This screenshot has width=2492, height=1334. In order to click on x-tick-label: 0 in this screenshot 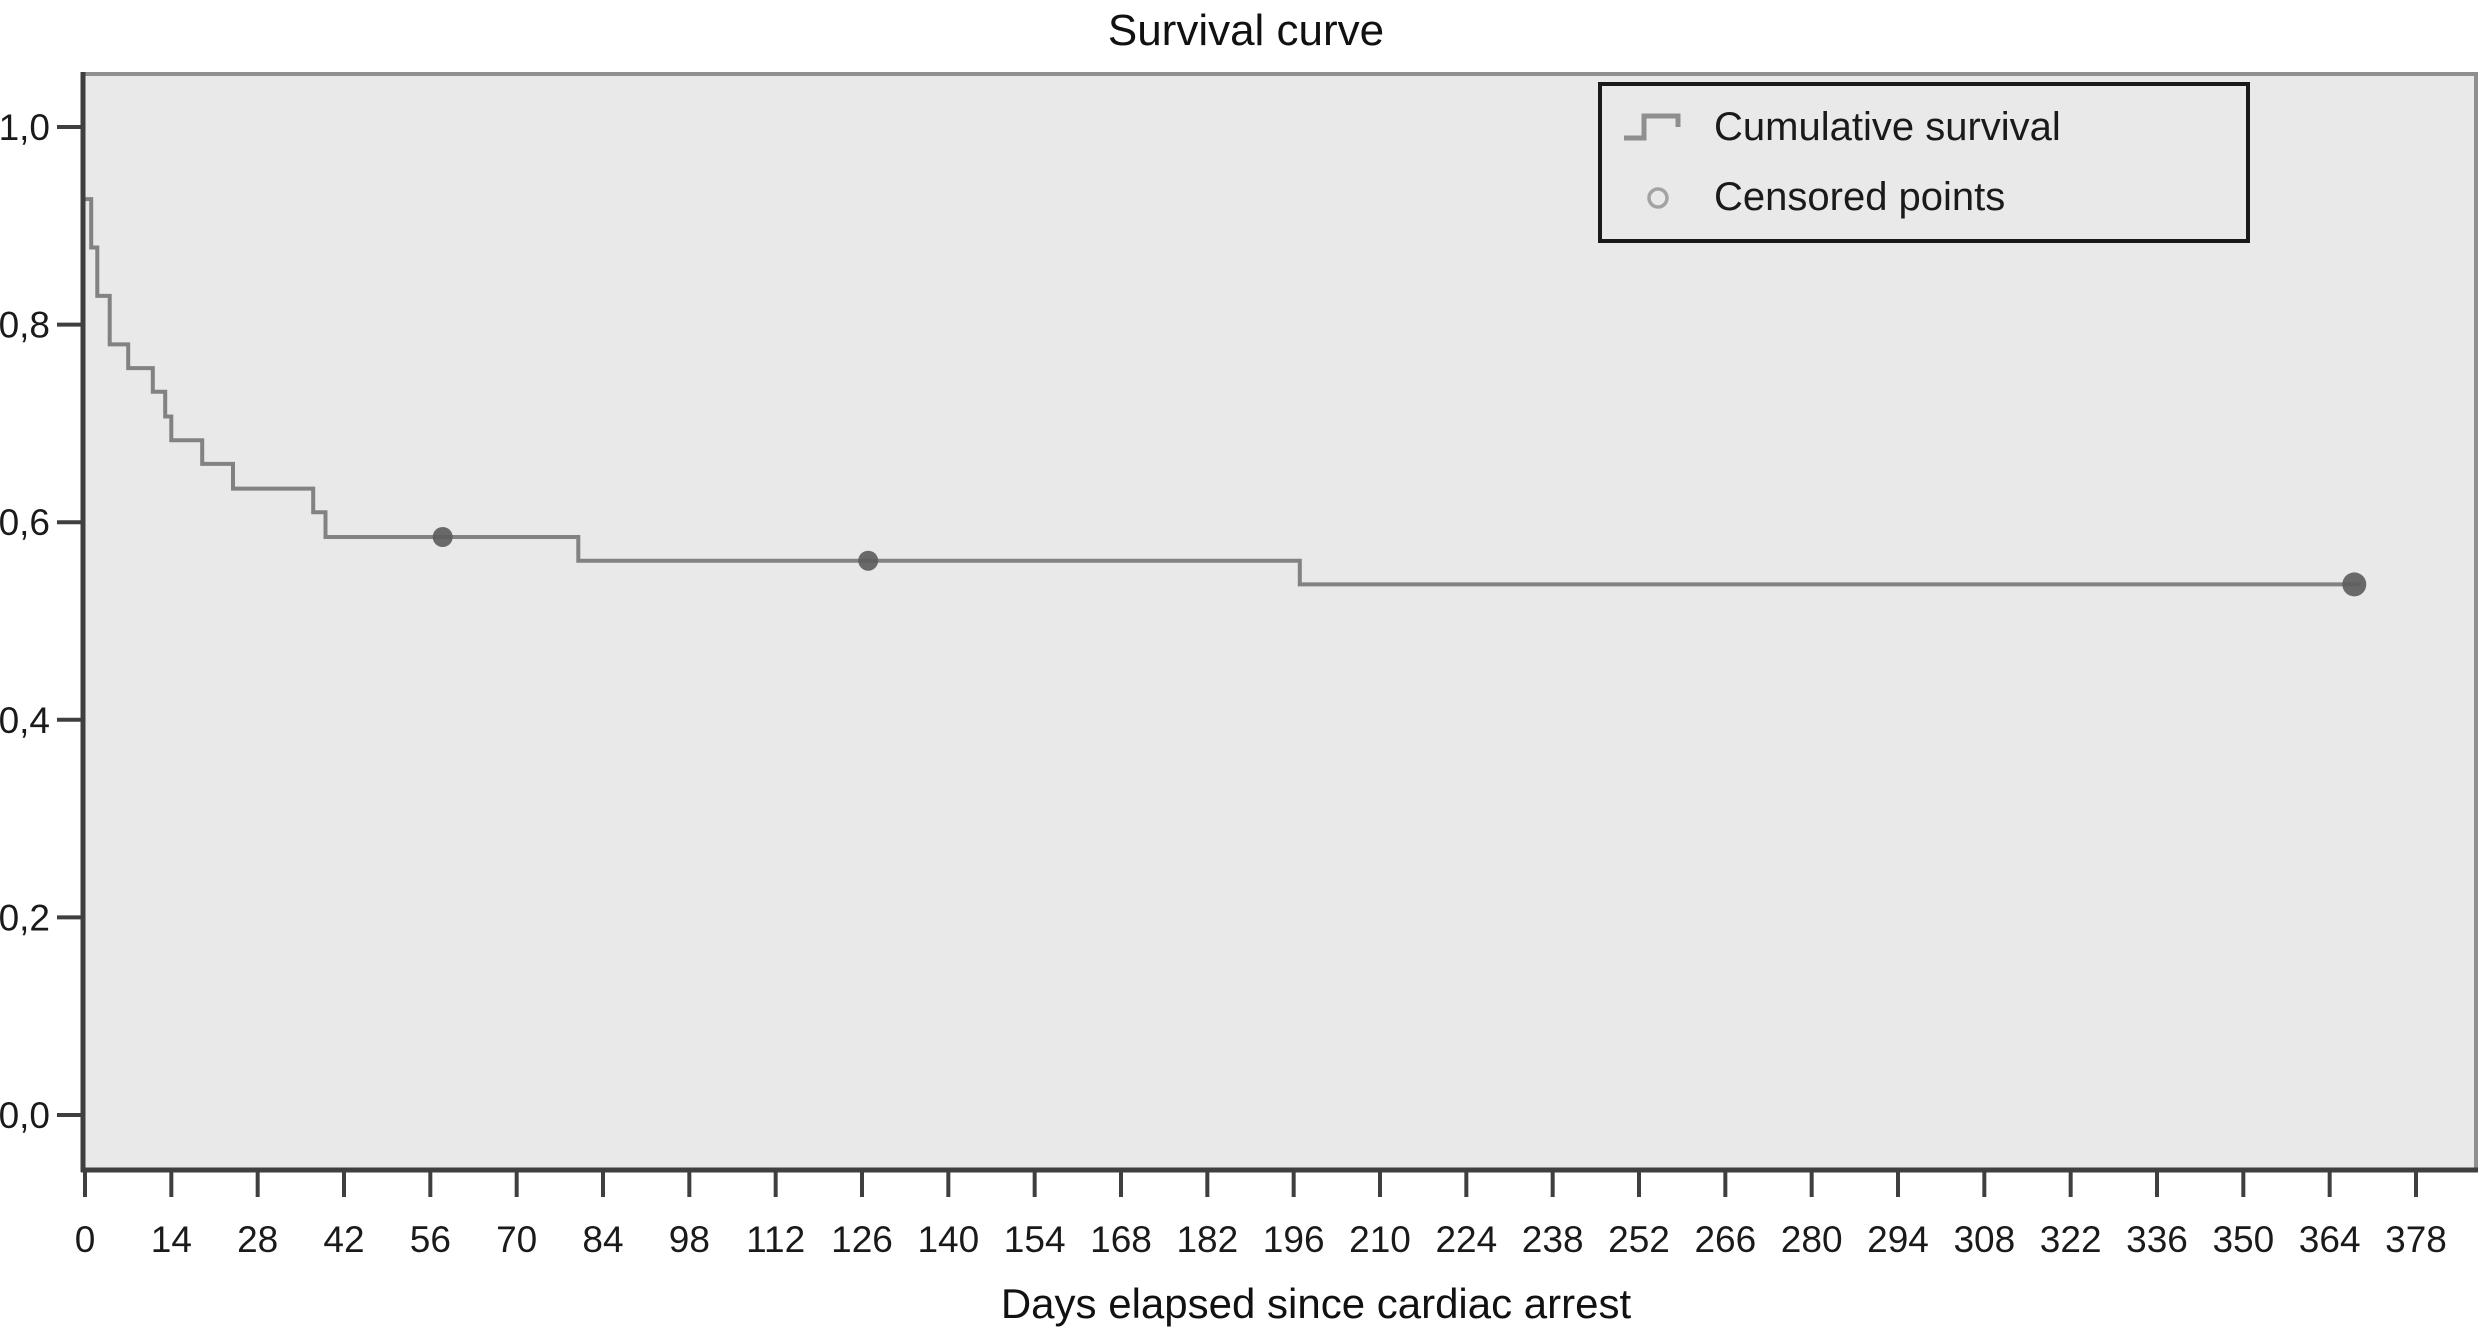, I will do `click(85, 1239)`.